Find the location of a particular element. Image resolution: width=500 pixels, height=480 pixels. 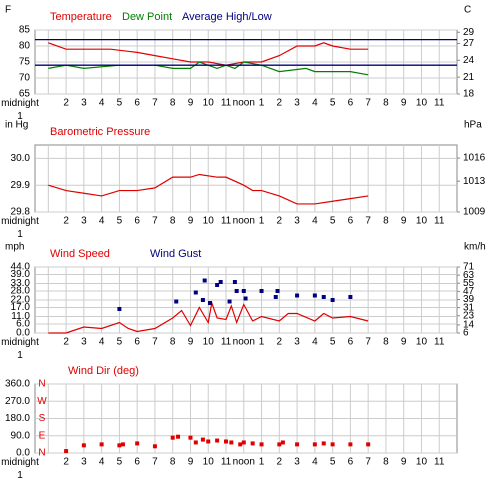

y2-tick-label: 55 is located at coordinates (469, 283).